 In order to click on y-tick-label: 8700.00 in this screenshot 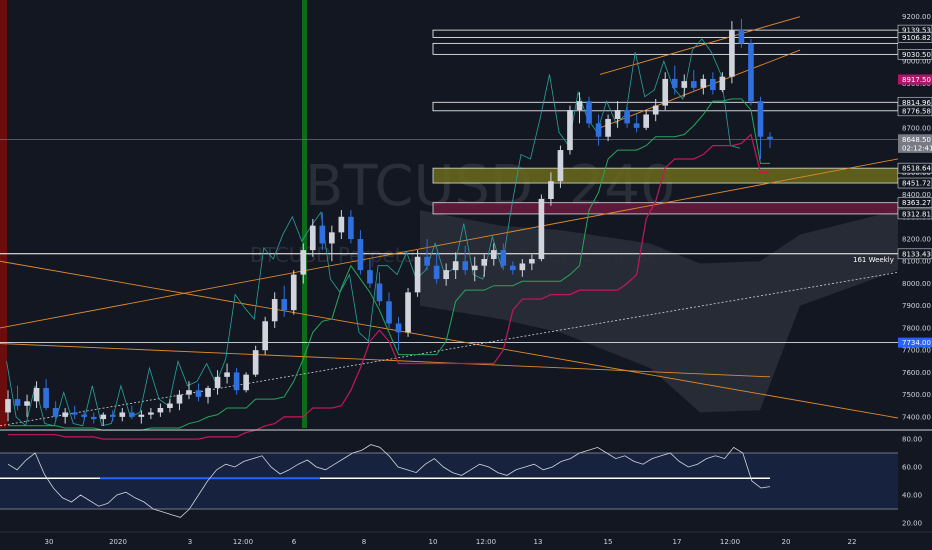, I will do `click(916, 128)`.